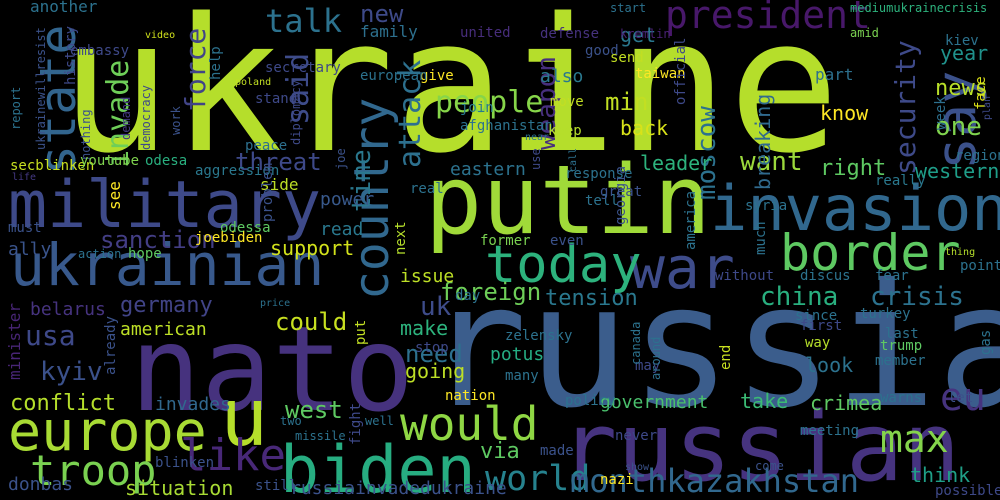 The width and height of the screenshot is (1000, 500). What do you see at coordinates (557, 451) in the screenshot?
I see `word-made: made` at bounding box center [557, 451].